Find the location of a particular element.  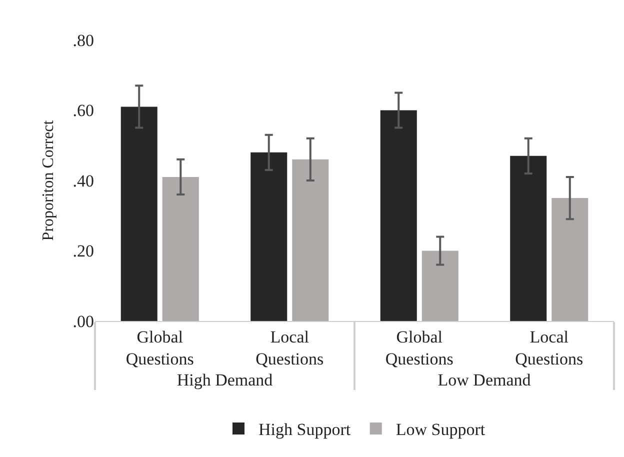

y-tick-label: .80 is located at coordinates (83, 40).